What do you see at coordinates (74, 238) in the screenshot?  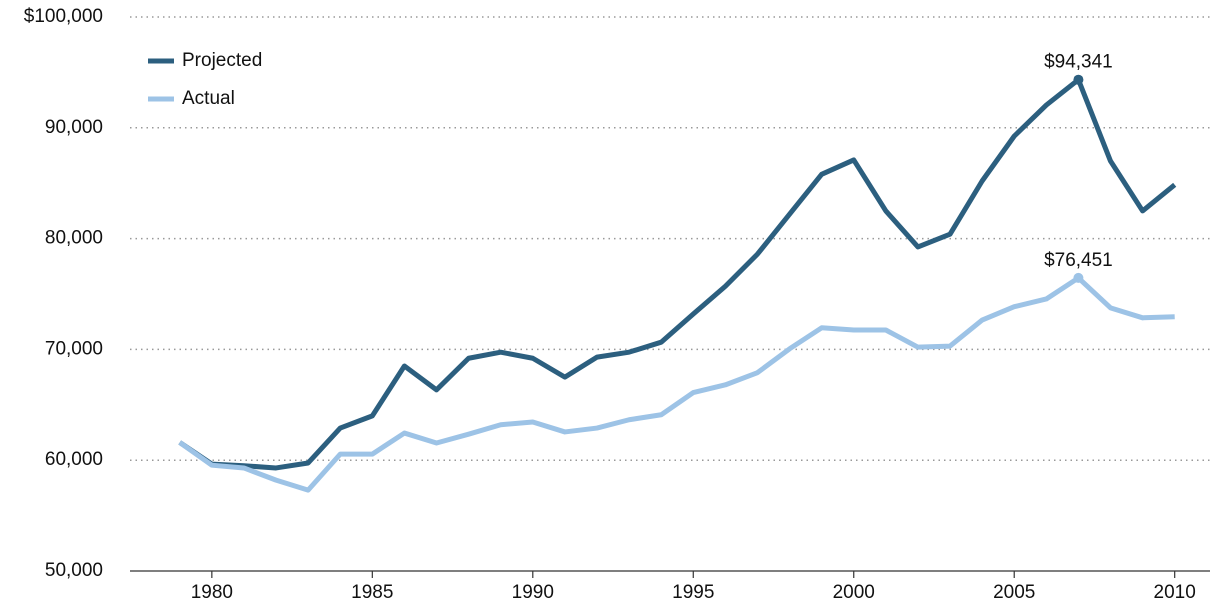 I see `y-tick-label: 80,000` at bounding box center [74, 238].